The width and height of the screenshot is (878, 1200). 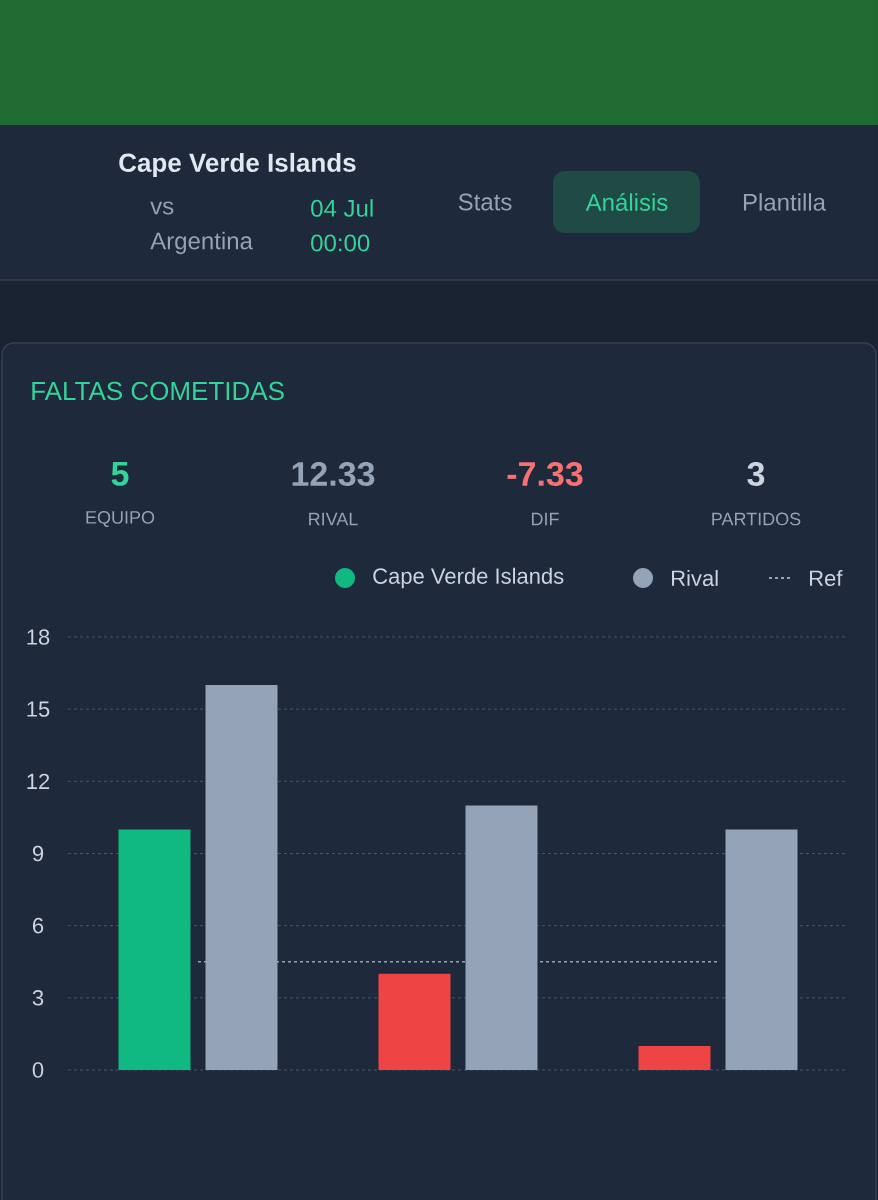 I want to click on text: Análisis, so click(x=626, y=202).